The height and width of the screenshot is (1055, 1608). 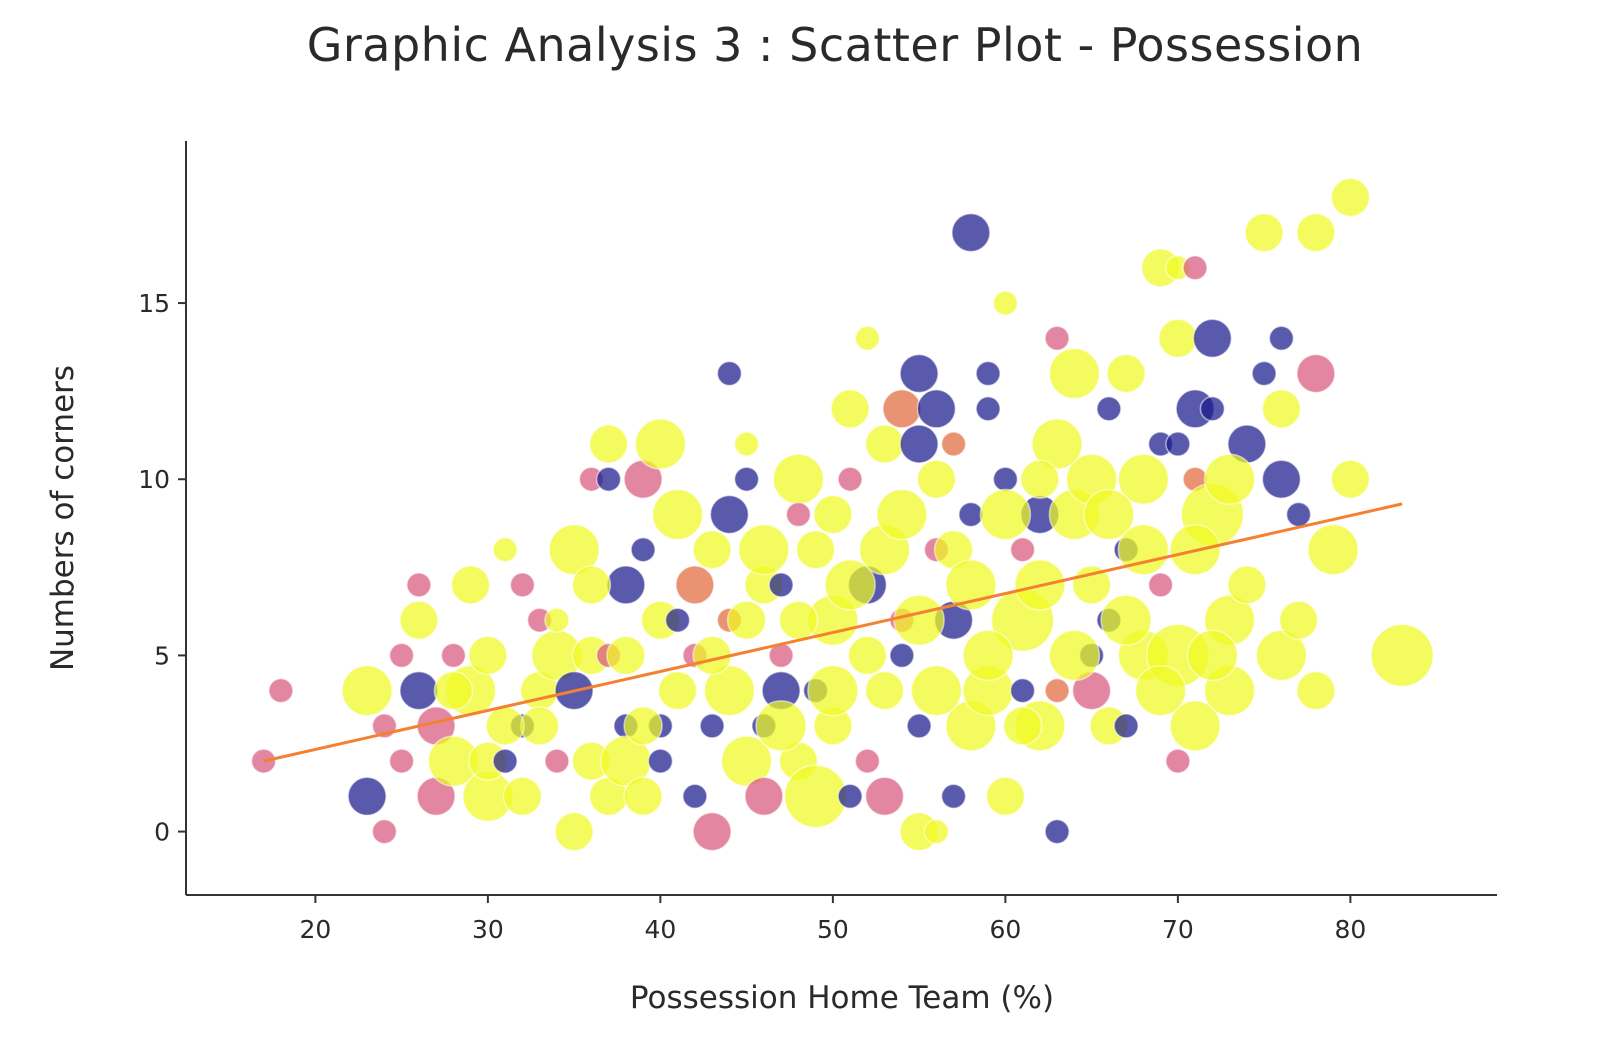 What do you see at coordinates (842, 998) in the screenshot?
I see `x-axis-title: Possession Home Team (%)` at bounding box center [842, 998].